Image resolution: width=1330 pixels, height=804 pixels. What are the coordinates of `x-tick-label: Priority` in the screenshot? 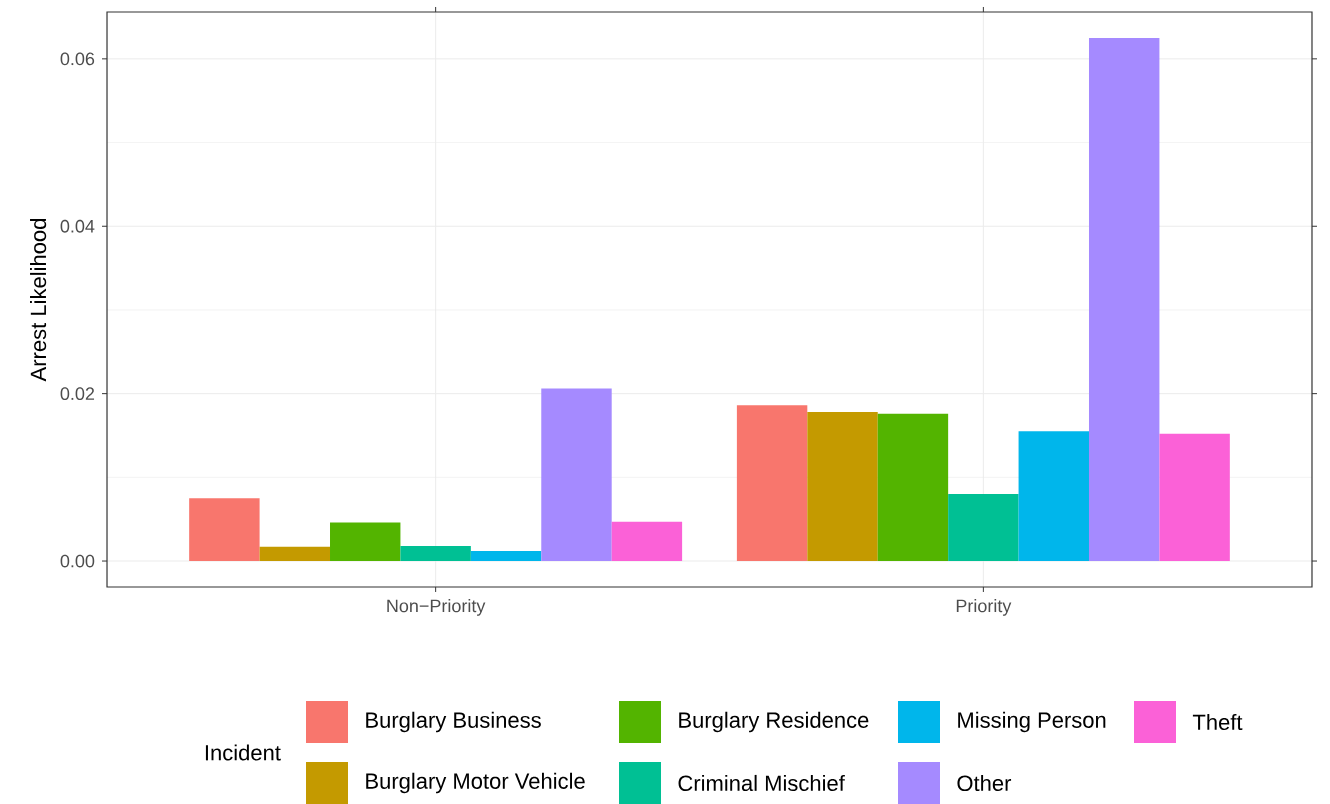 It's located at (984, 607).